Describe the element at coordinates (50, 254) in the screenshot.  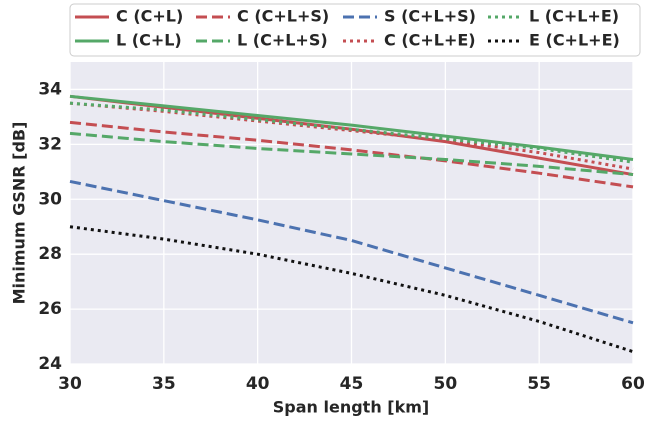
I see `y-tick-label: 28` at that location.